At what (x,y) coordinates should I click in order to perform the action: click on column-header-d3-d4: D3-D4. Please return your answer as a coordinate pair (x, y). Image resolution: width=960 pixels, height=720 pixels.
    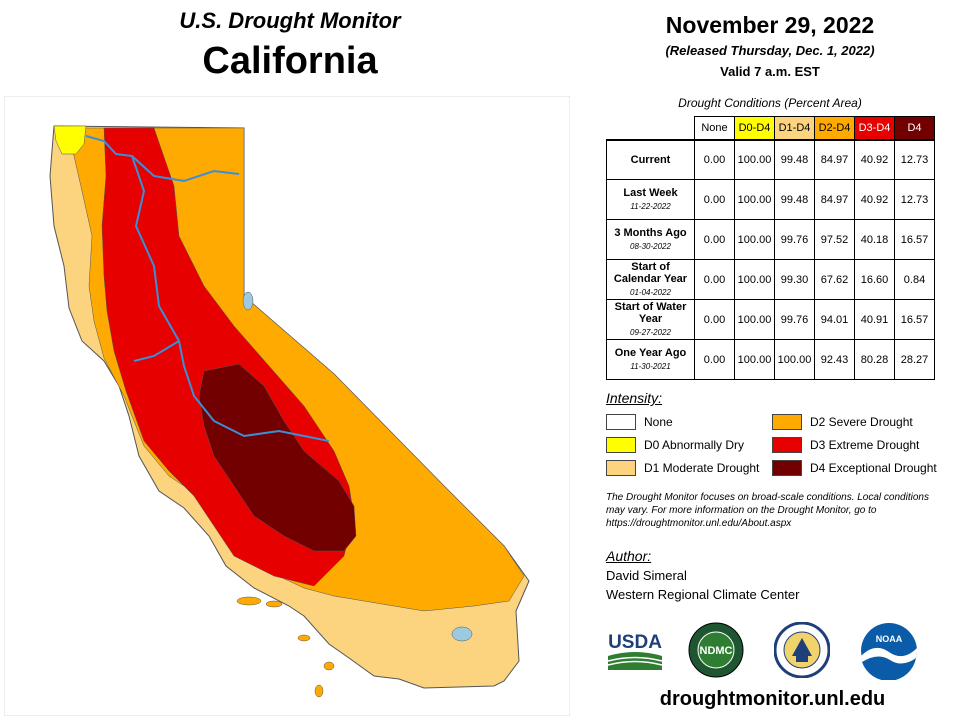
    Looking at the image, I should click on (874, 128).